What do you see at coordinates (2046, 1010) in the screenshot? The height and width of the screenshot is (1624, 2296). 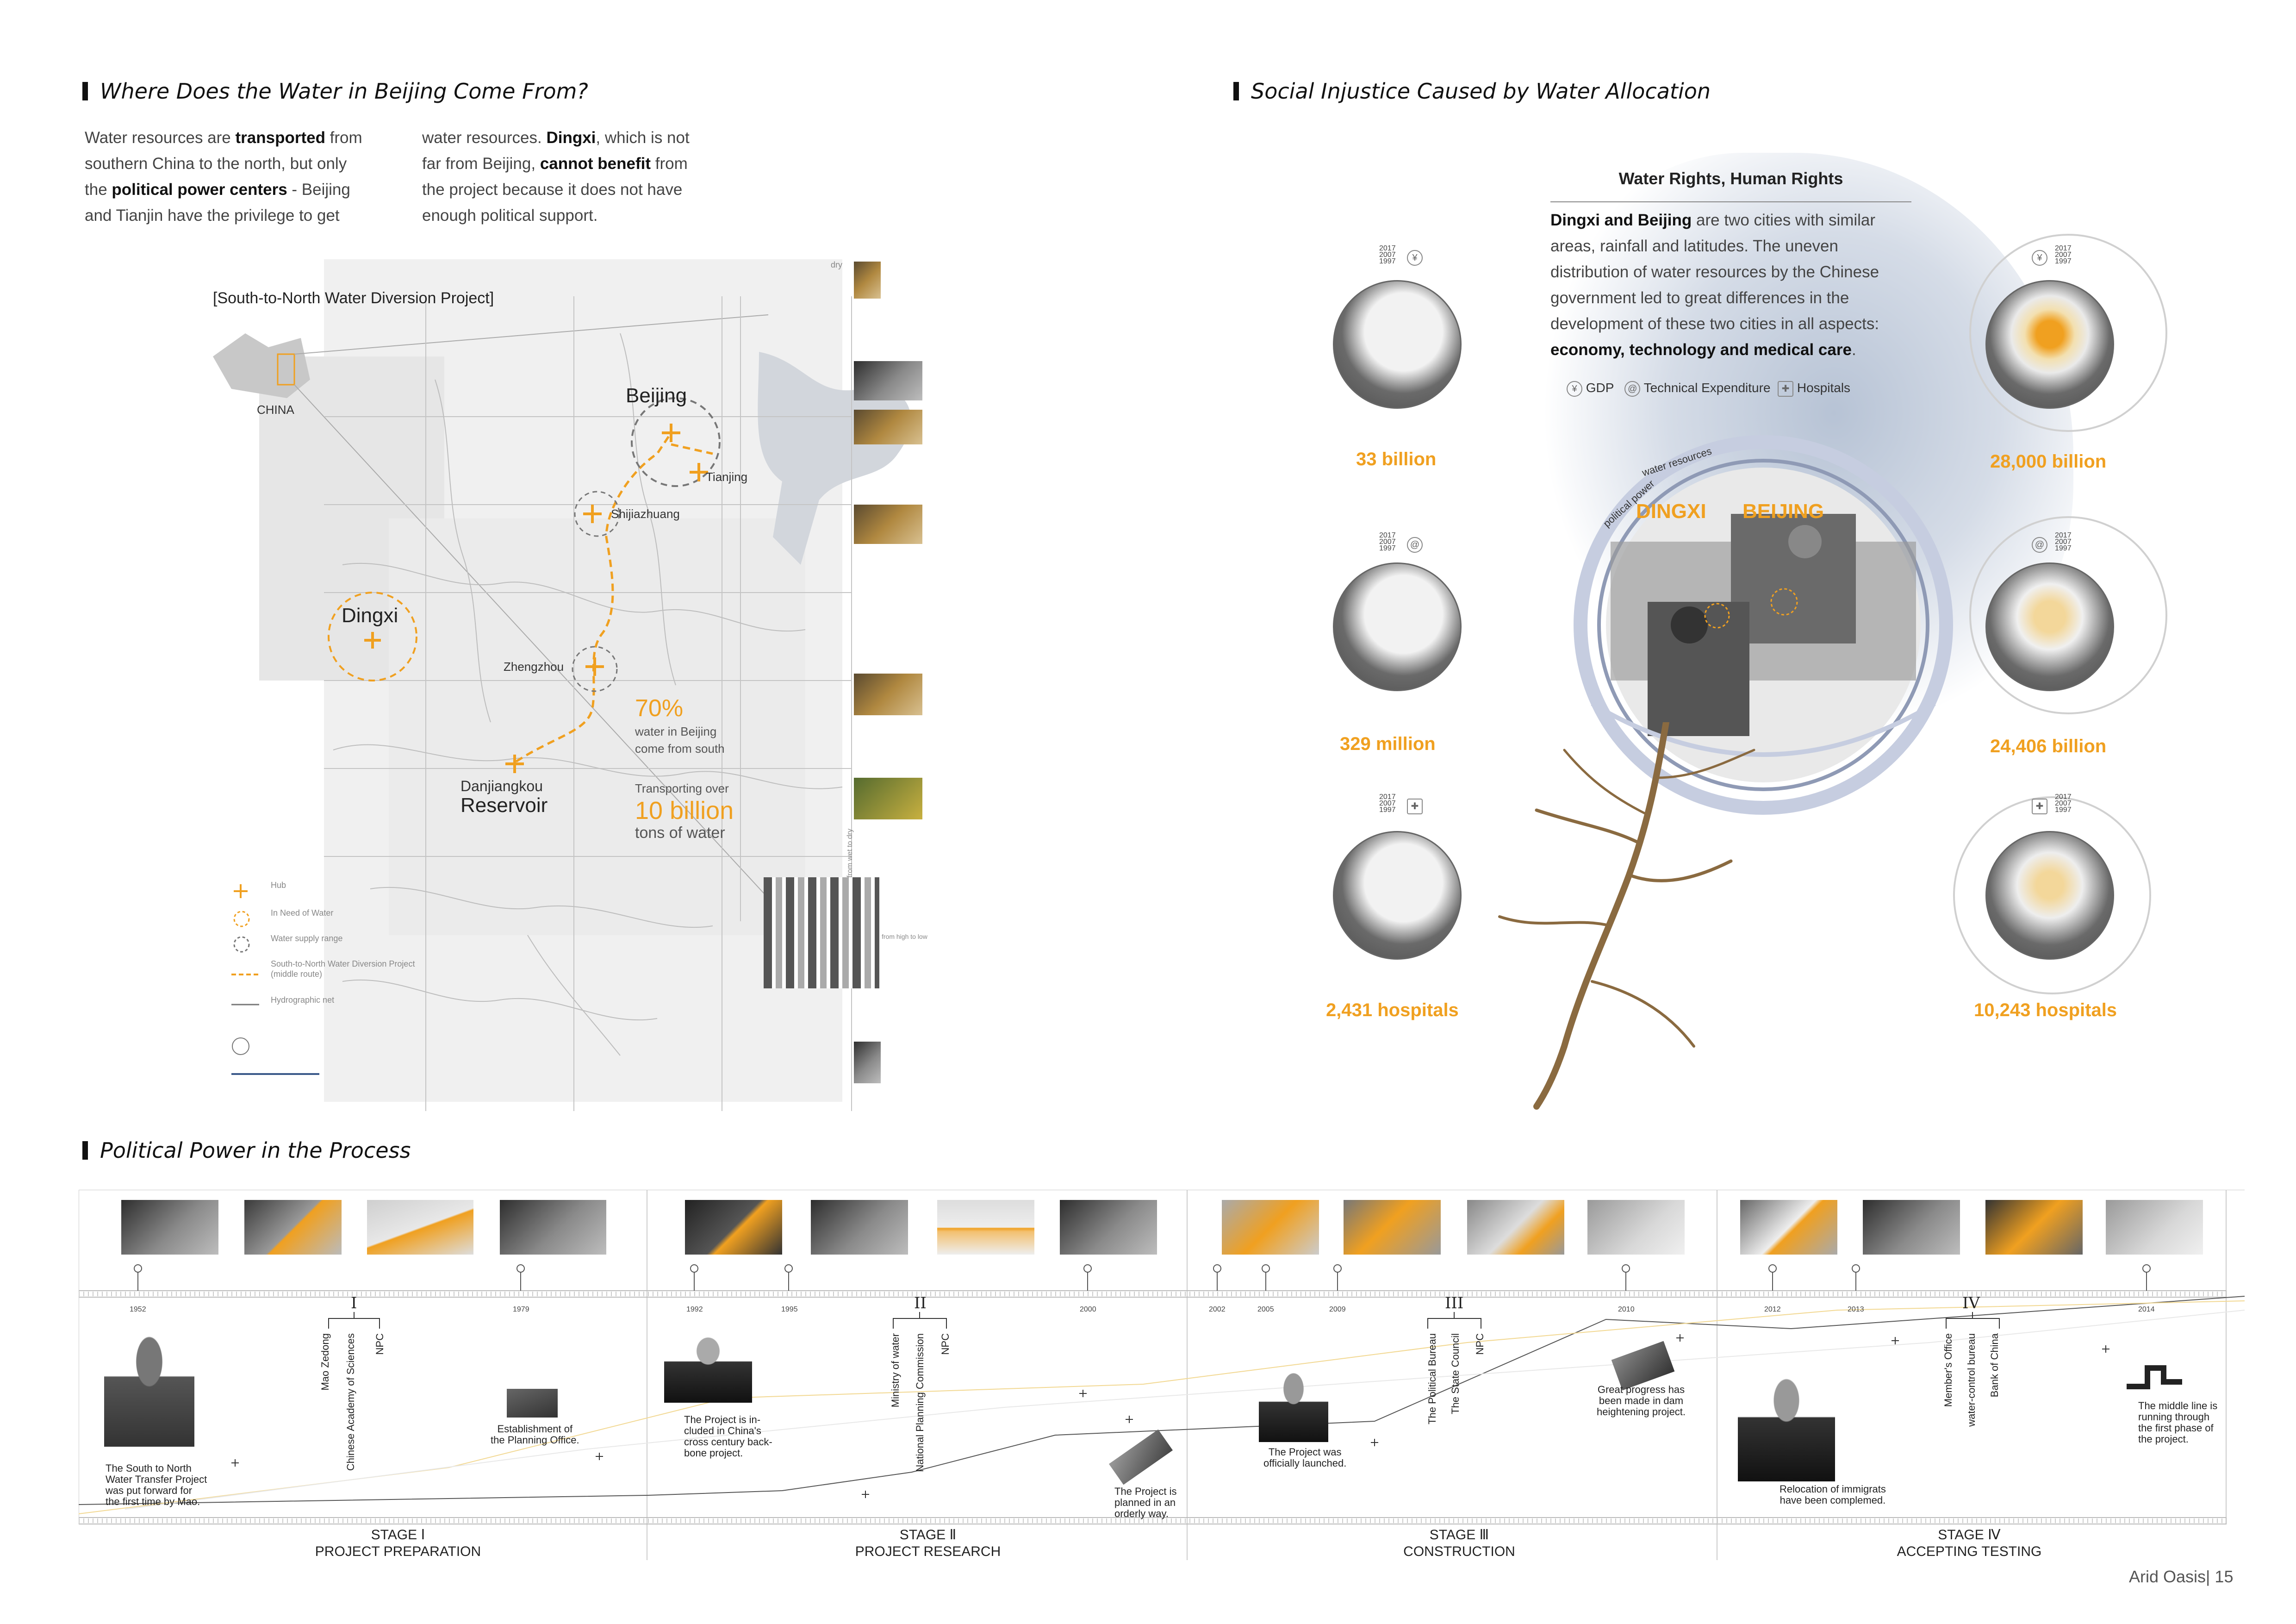 I see `beijing-hospital-value: 10,243 hospitals` at bounding box center [2046, 1010].